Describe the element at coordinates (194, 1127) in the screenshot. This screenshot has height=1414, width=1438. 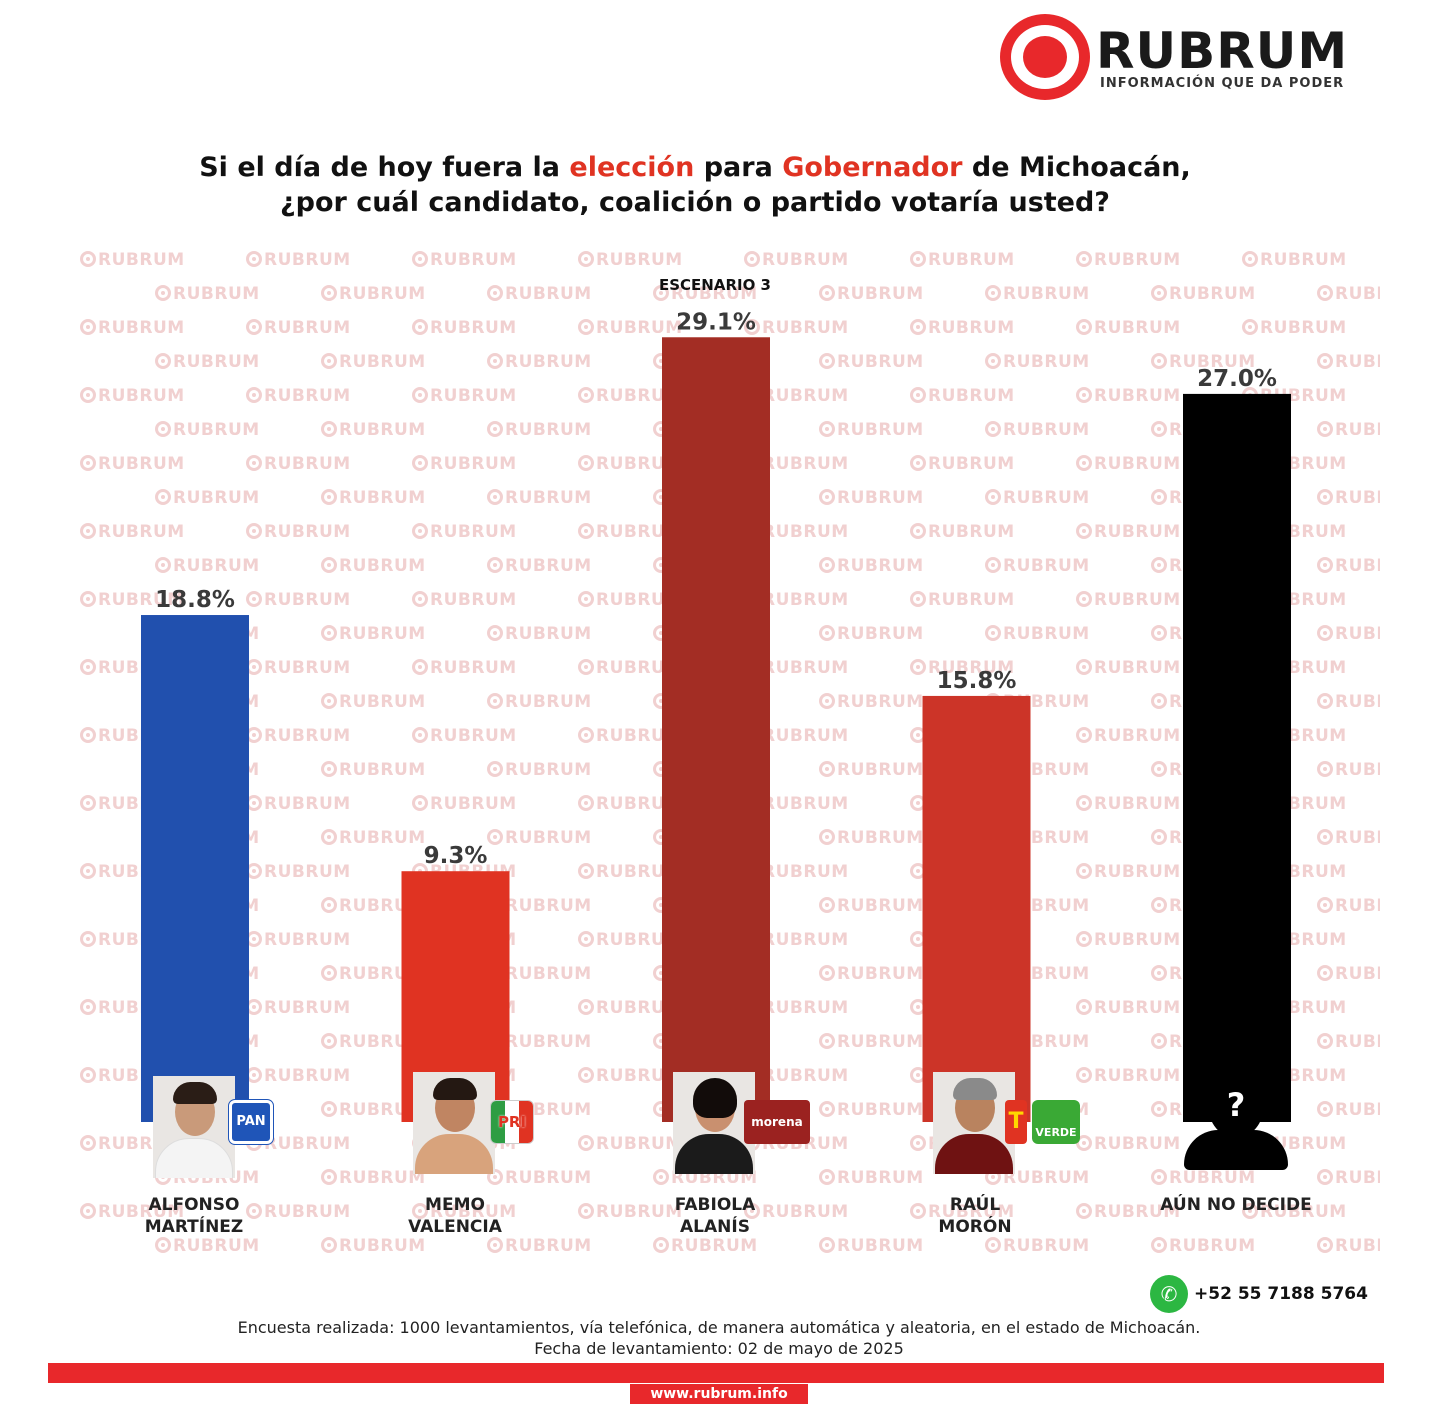
I see `candidate-photo-alfonso` at that location.